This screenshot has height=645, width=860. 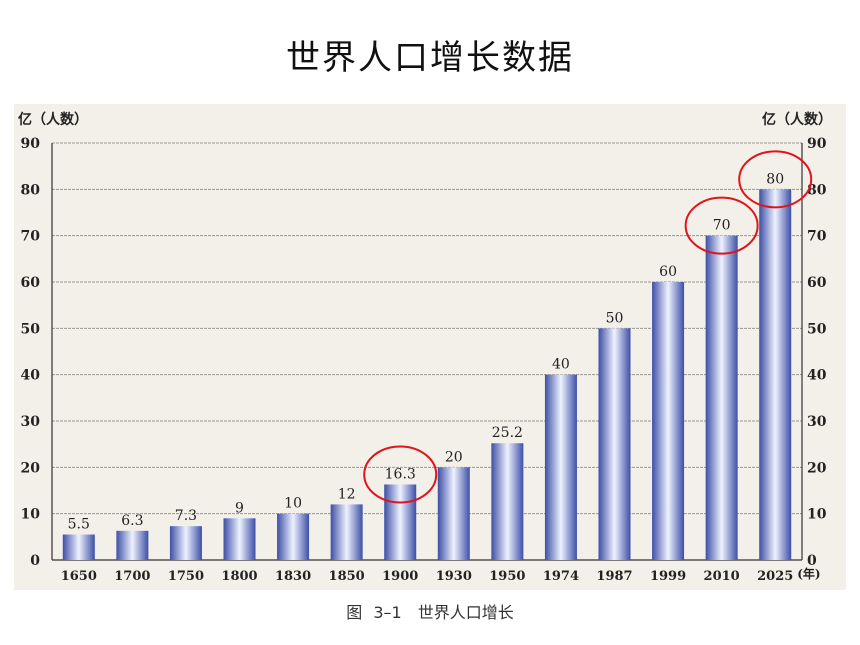 I want to click on y-tick-left: 80, so click(x=31, y=190).